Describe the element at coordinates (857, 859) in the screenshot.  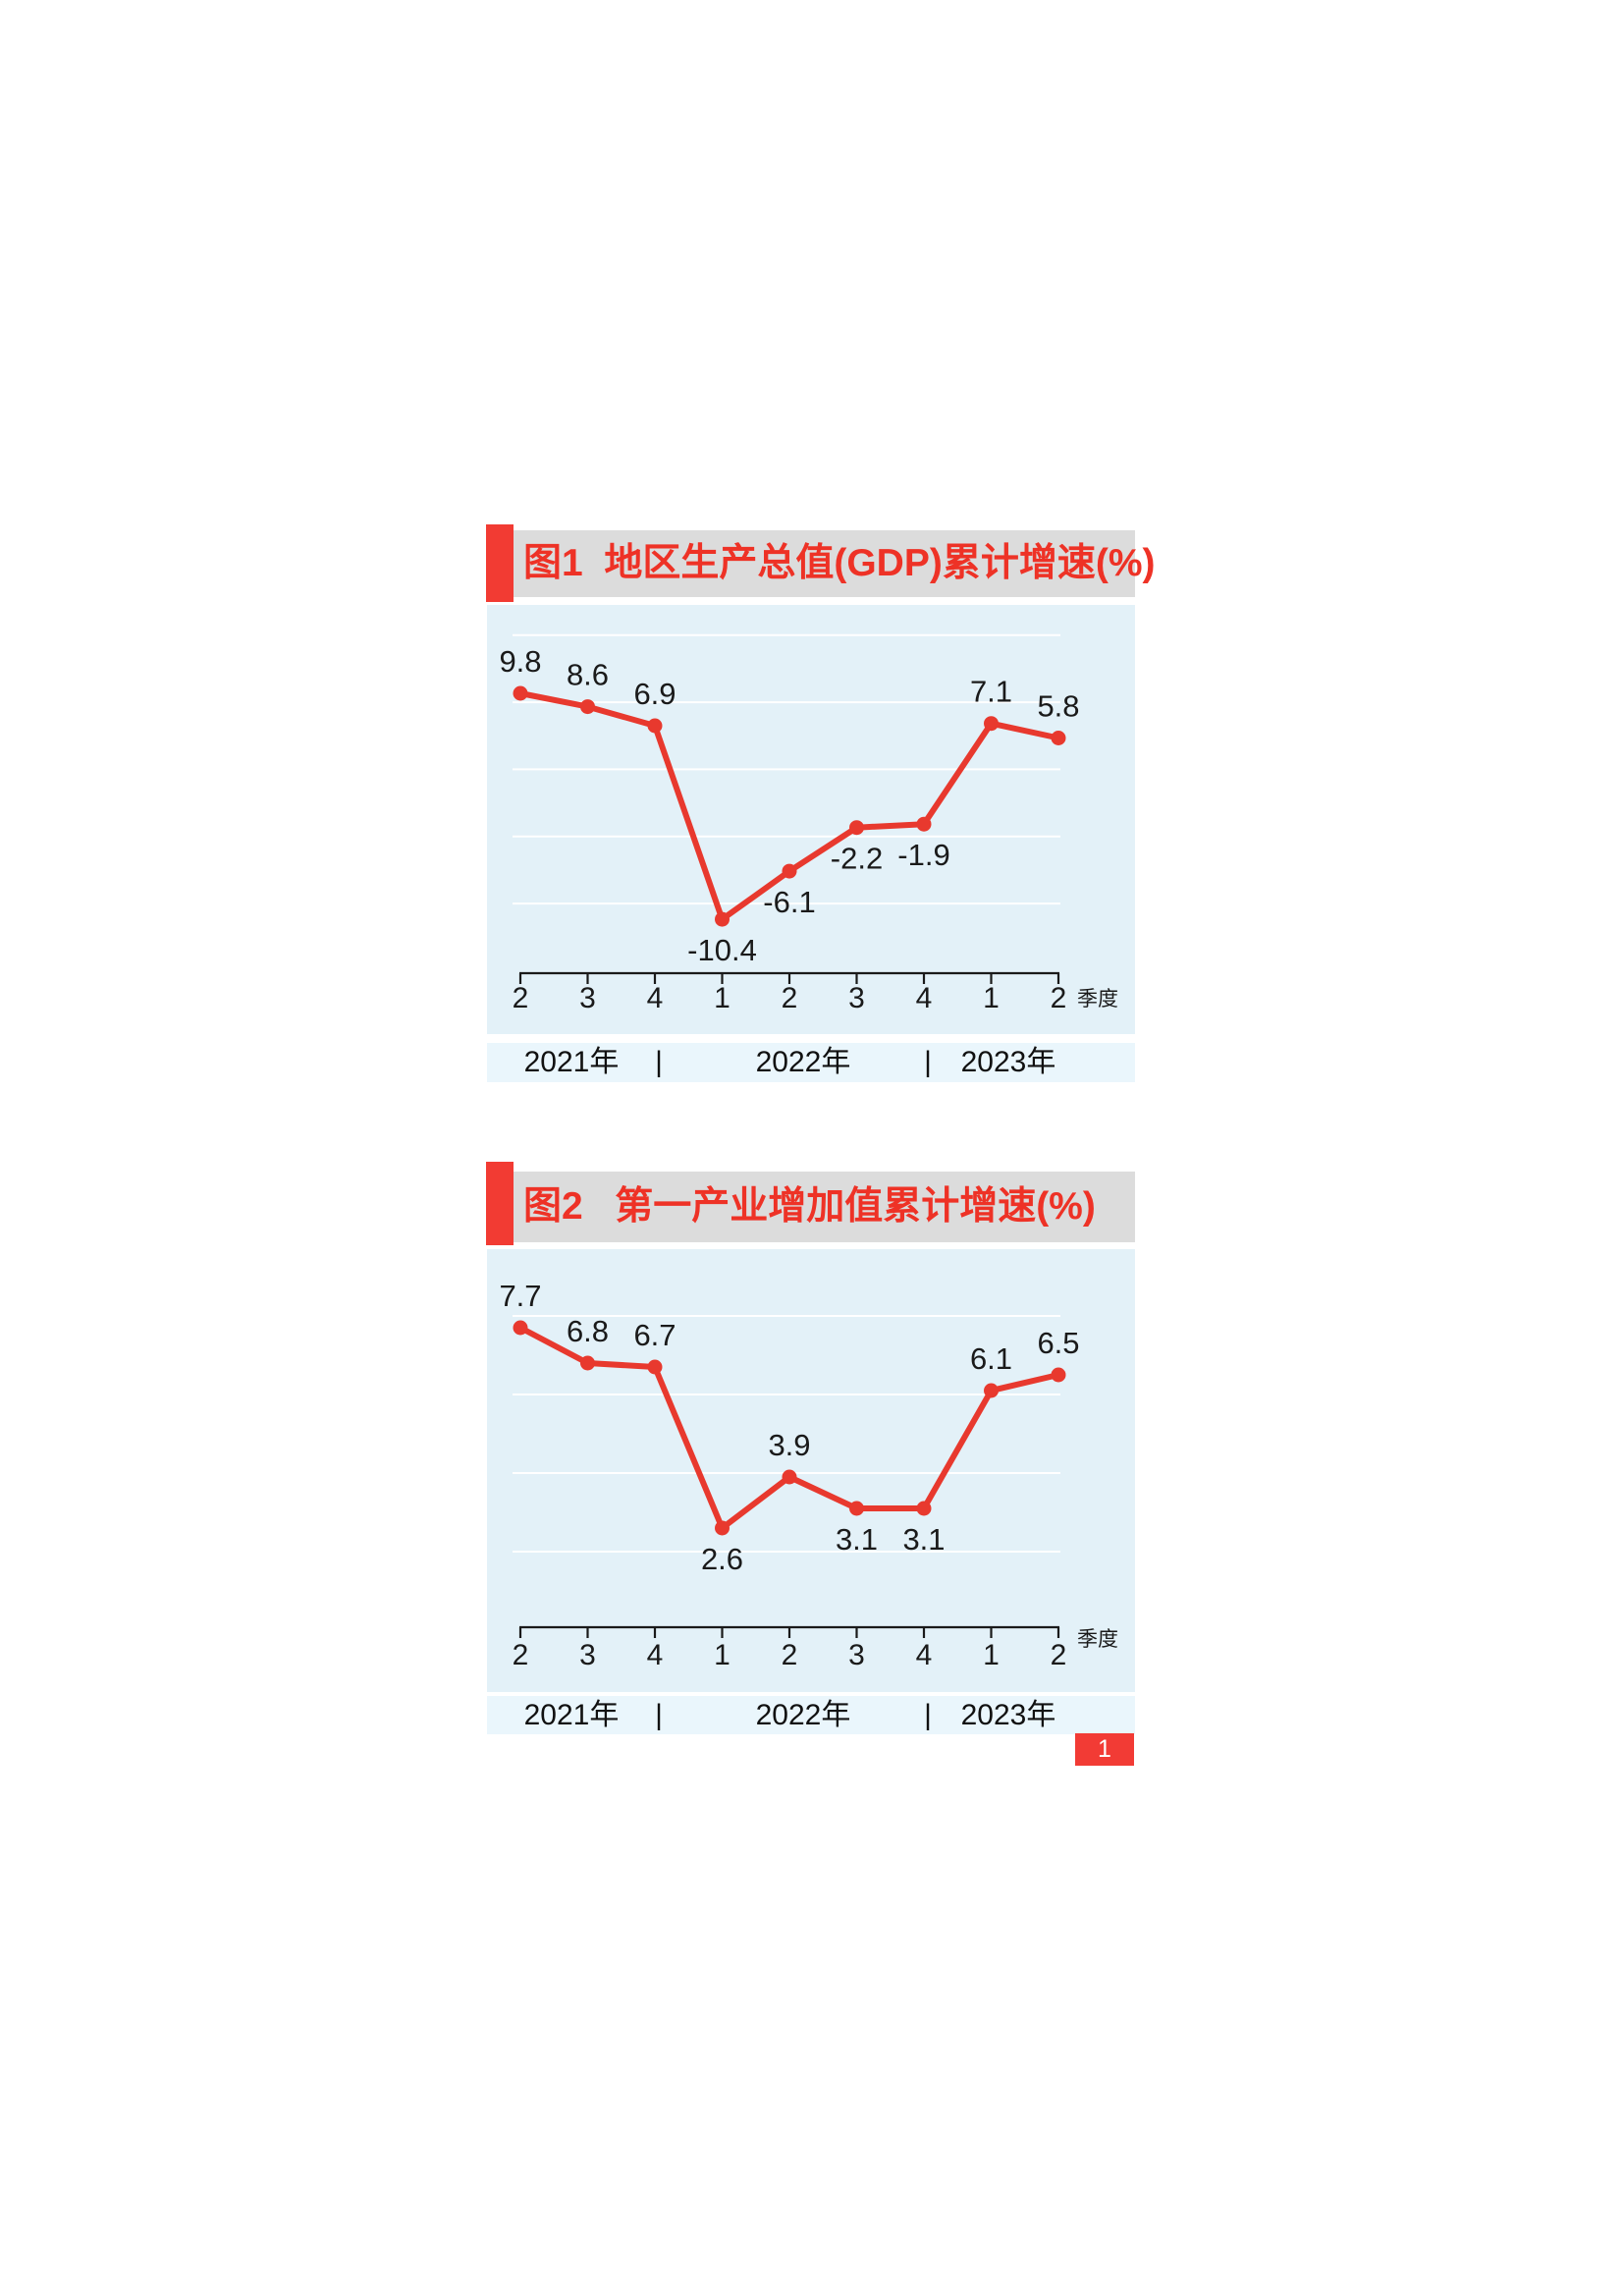
I see `data-point-label: -2.2` at that location.